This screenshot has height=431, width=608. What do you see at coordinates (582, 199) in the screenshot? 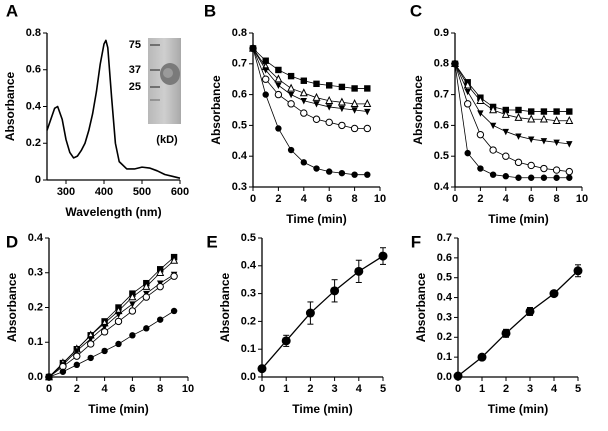
I see `x-tick-label: 10` at bounding box center [582, 199].